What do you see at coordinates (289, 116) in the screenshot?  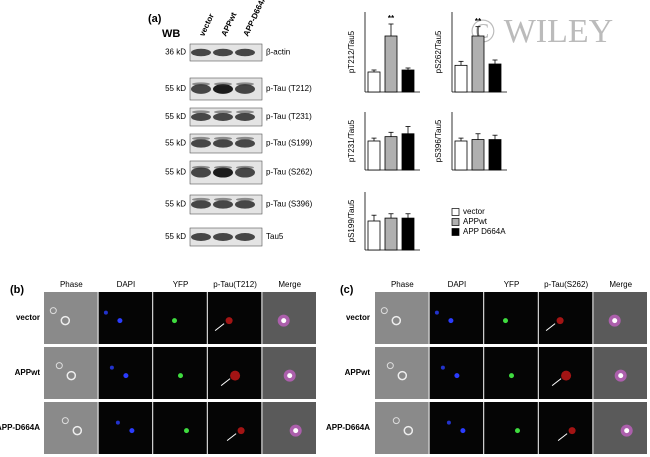 I see `blot-label: p-Tau (T231)` at bounding box center [289, 116].